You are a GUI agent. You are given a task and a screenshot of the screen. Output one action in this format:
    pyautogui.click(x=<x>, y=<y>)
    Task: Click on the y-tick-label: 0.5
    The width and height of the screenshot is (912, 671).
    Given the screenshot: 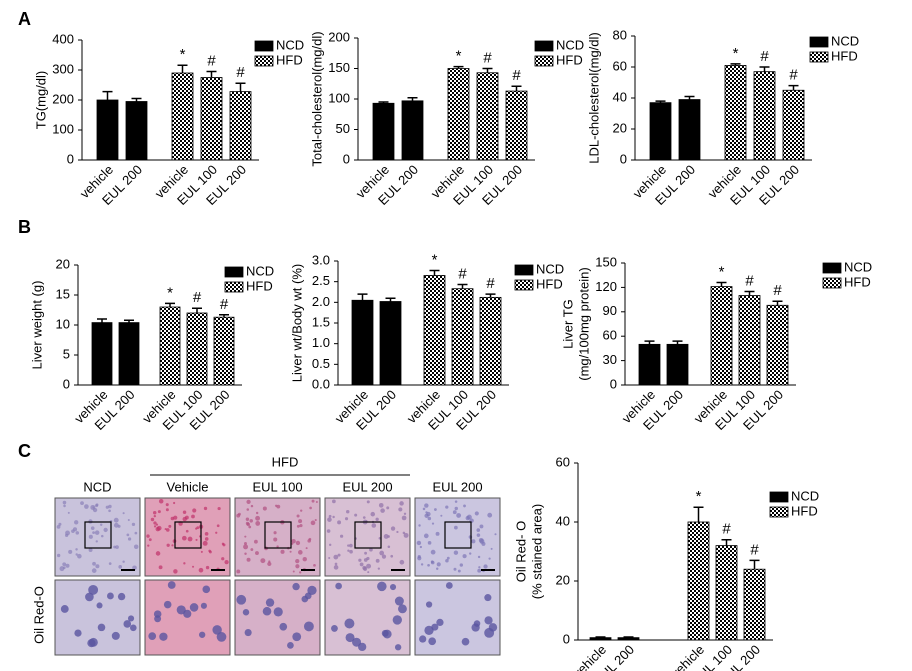 What is the action you would take?
    pyautogui.click(x=321, y=363)
    